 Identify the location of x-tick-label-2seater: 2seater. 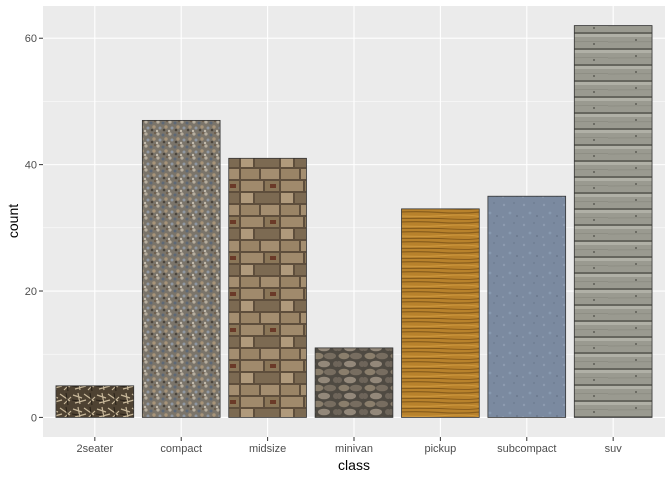
(94, 449).